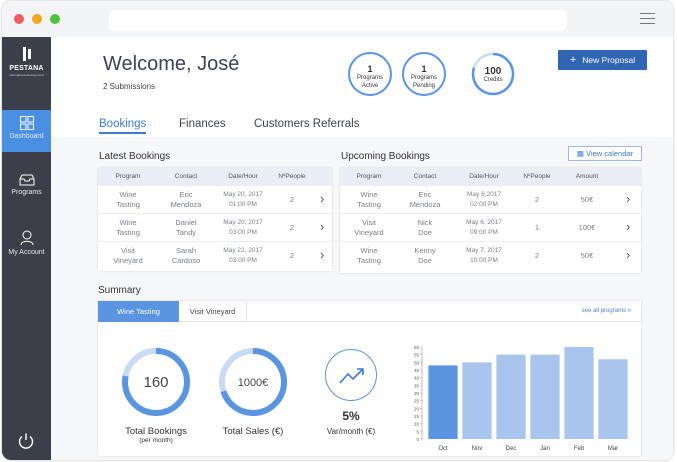  Describe the element at coordinates (573, 60) in the screenshot. I see `plus-icon: +` at that location.